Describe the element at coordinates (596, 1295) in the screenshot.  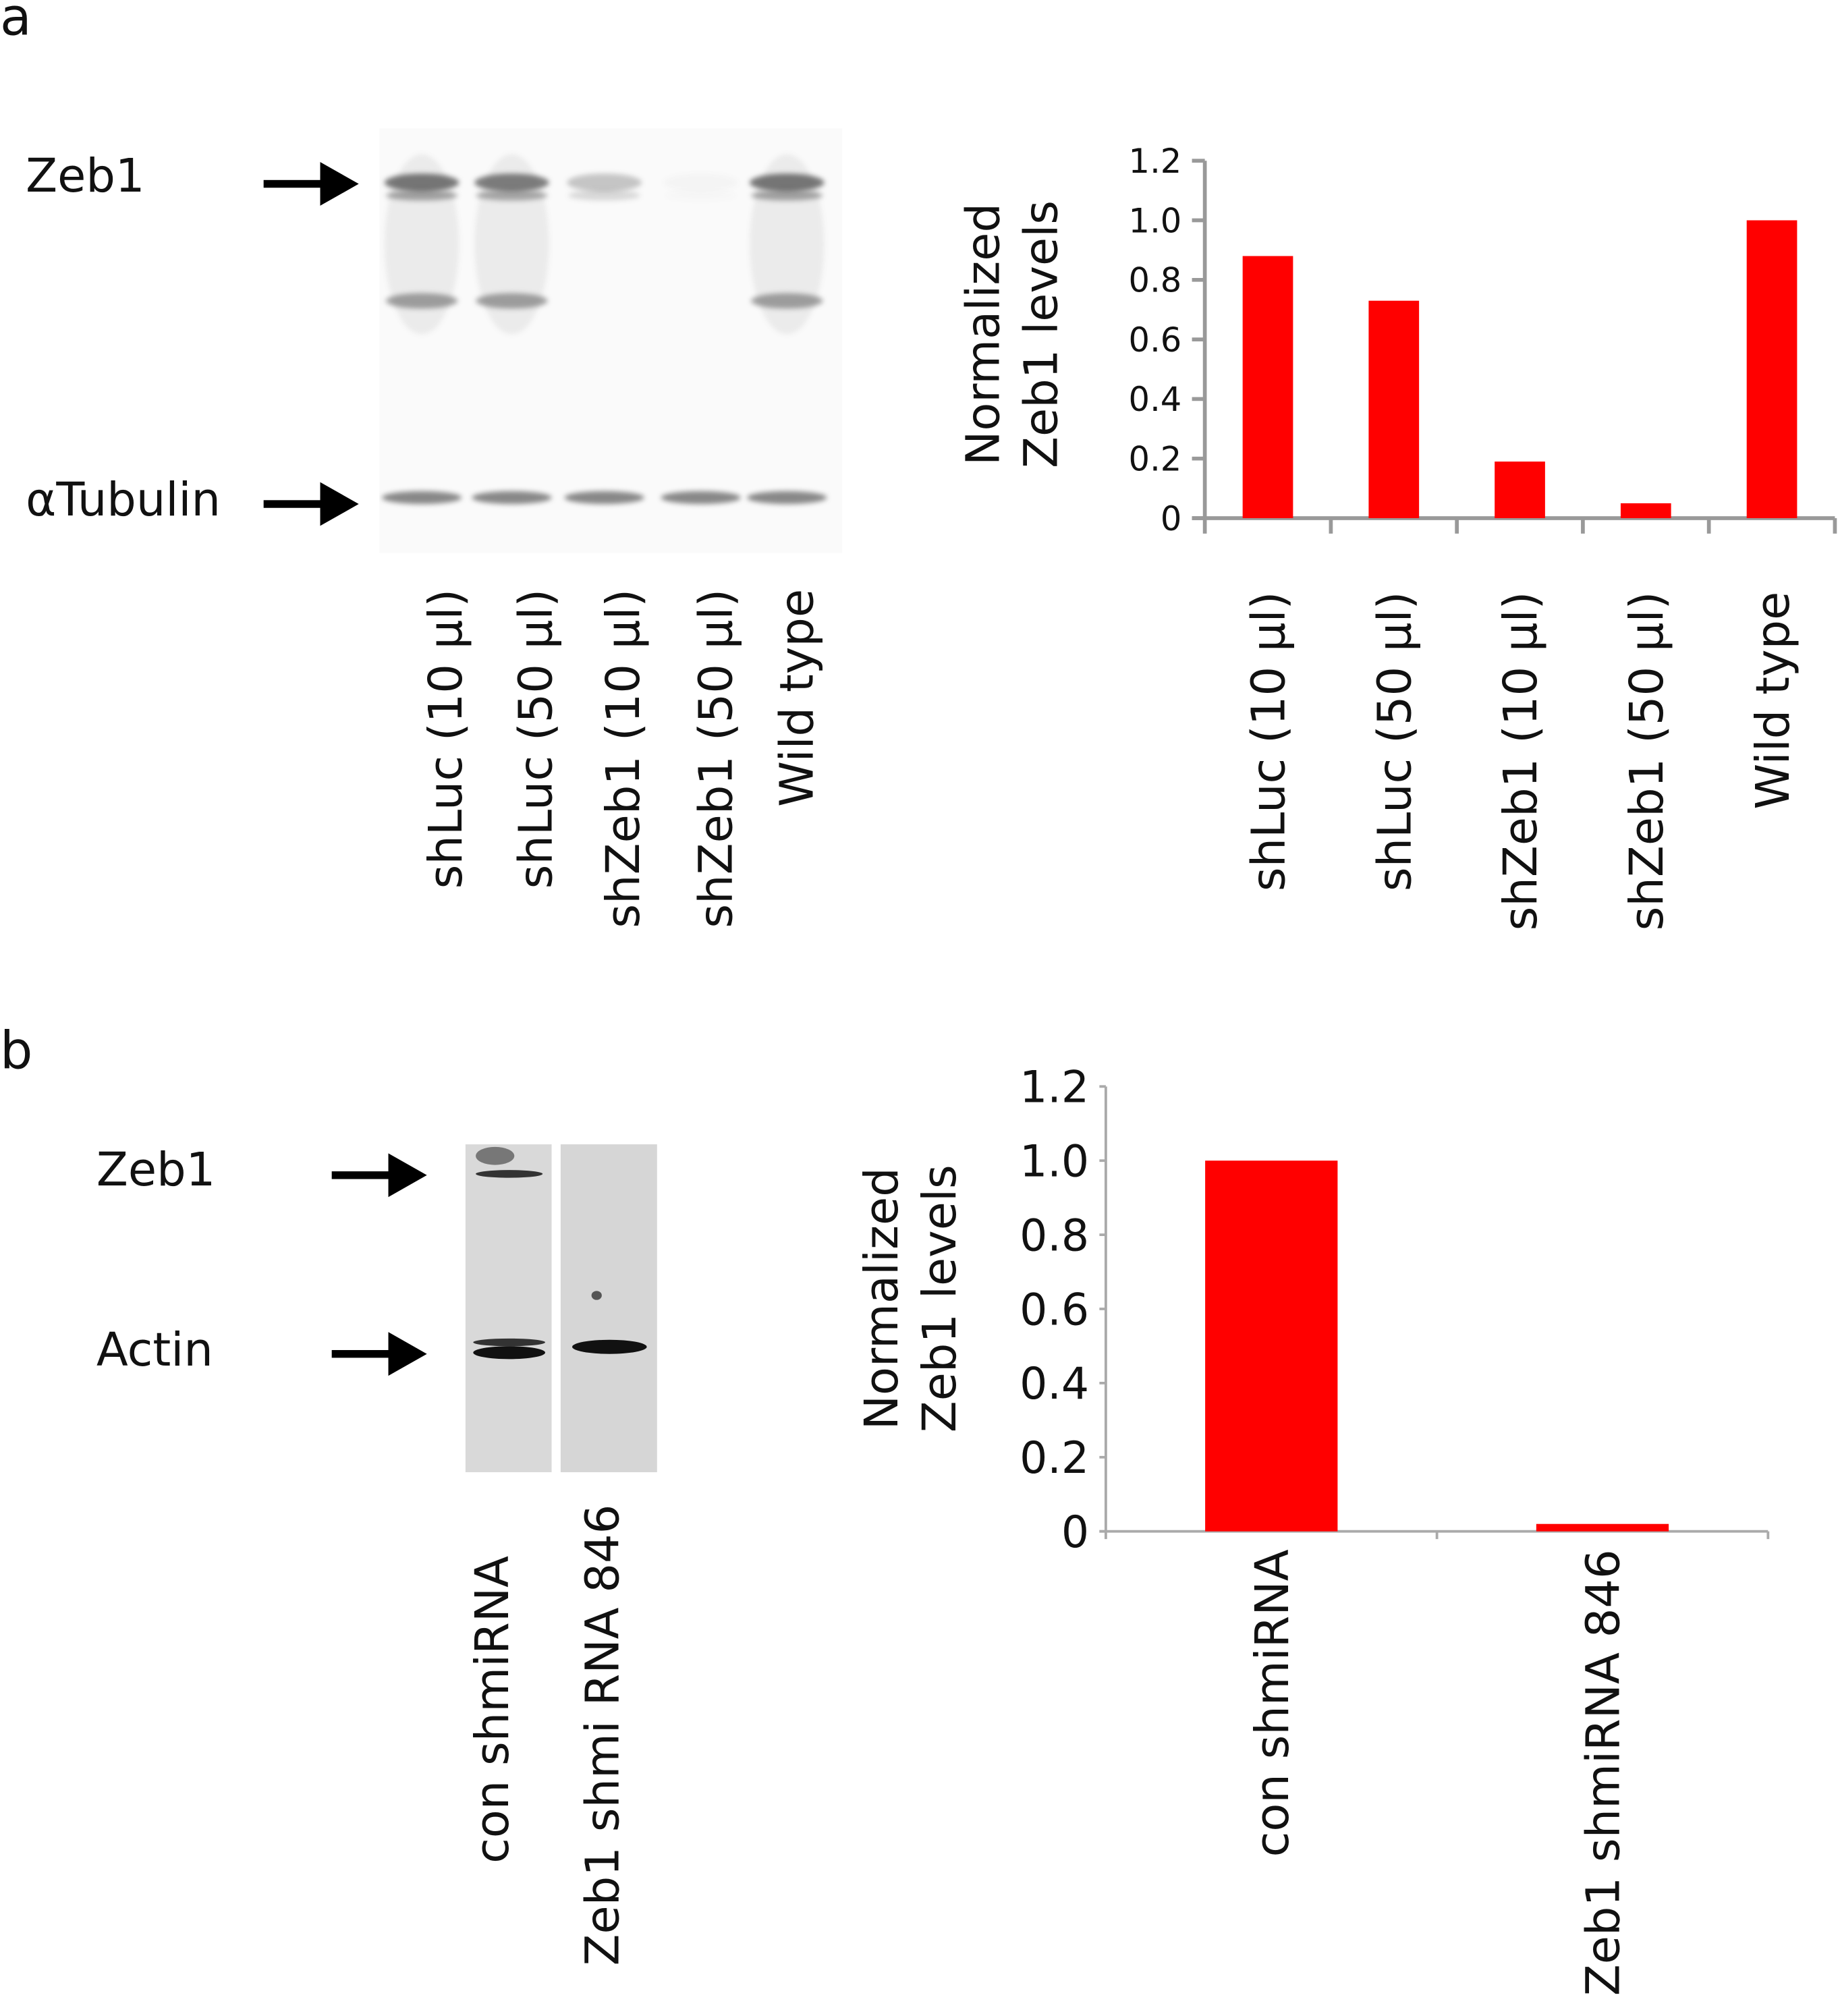
I see `speck` at that location.